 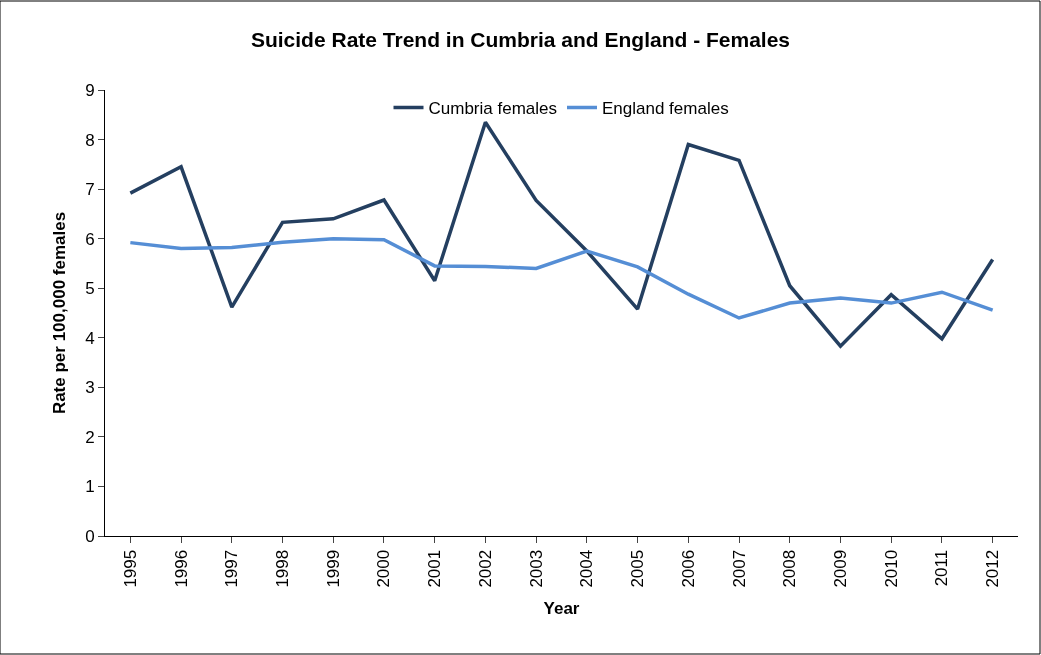 I want to click on x-tick-label: 2007, so click(x=739, y=568).